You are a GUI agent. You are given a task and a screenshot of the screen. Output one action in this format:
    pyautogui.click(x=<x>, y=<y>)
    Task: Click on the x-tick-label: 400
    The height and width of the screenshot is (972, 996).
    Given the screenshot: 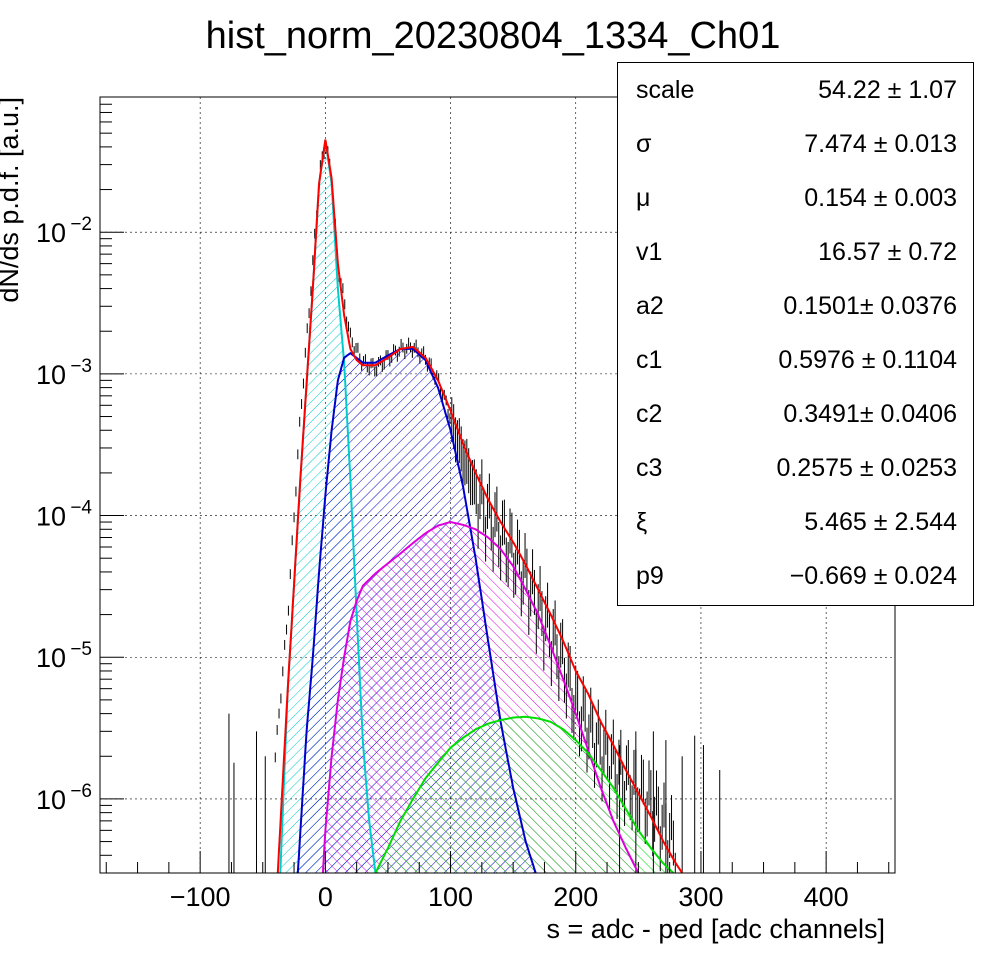 What is the action you would take?
    pyautogui.click(x=826, y=897)
    